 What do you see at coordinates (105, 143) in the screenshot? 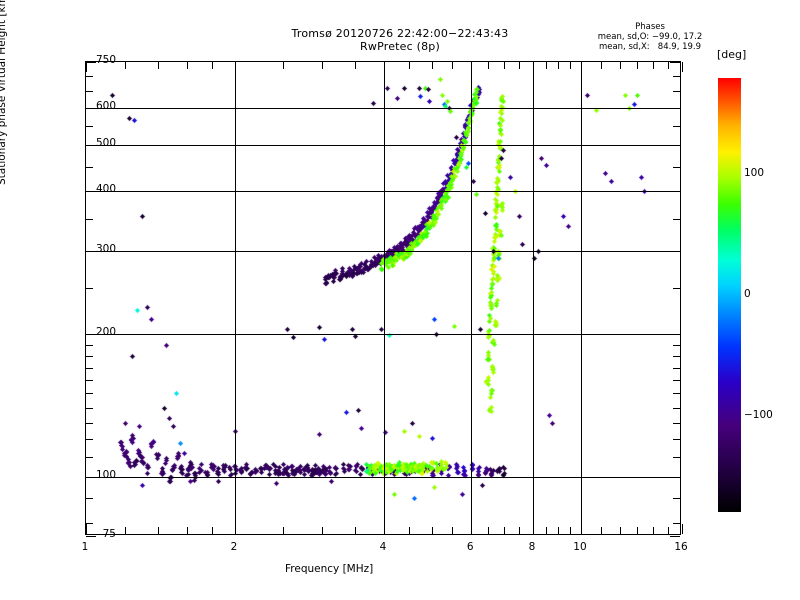
I see `y-axis-tick-label: 500` at bounding box center [105, 143].